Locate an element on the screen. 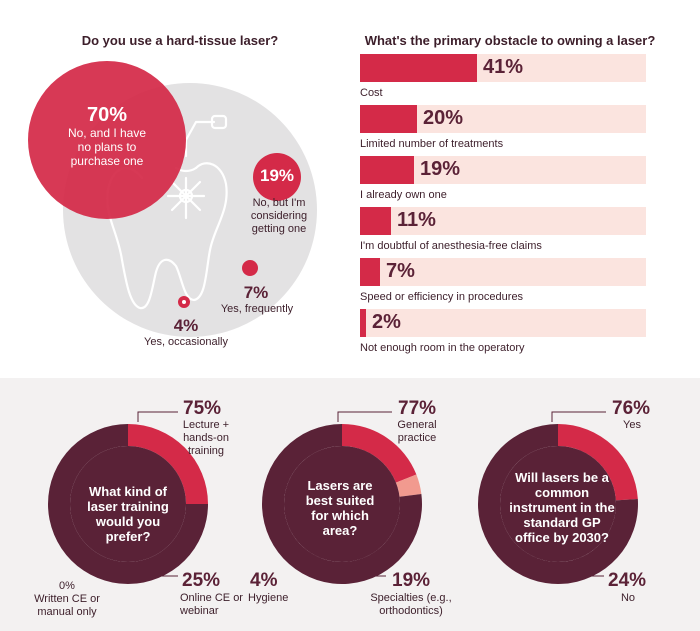 This screenshot has width=700, height=631. chart1-title: Do you use a hard-tissue laser? is located at coordinates (180, 40).